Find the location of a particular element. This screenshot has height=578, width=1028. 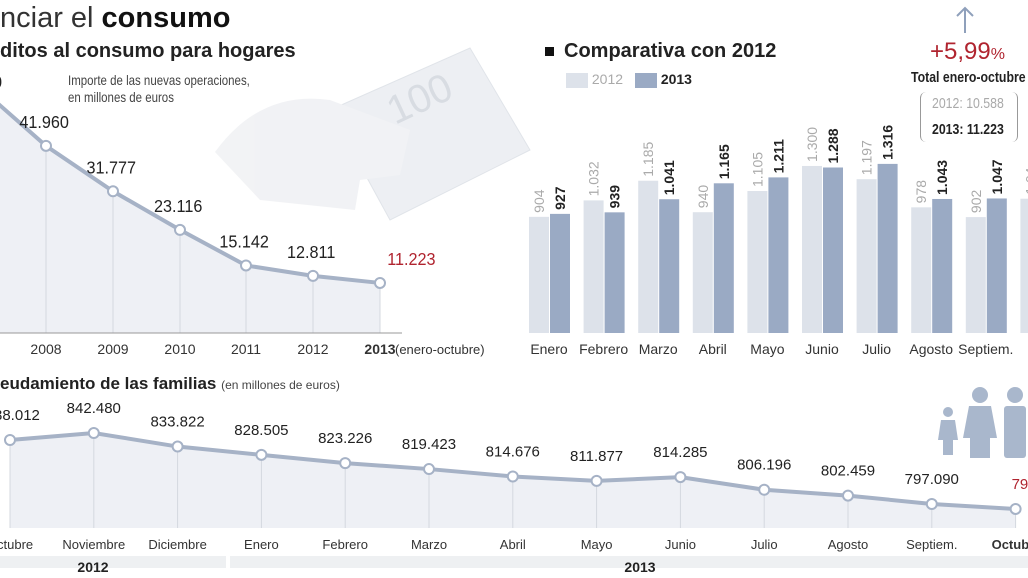

credit-chart-title: ditos al consumo para hogares is located at coordinates (148, 51).